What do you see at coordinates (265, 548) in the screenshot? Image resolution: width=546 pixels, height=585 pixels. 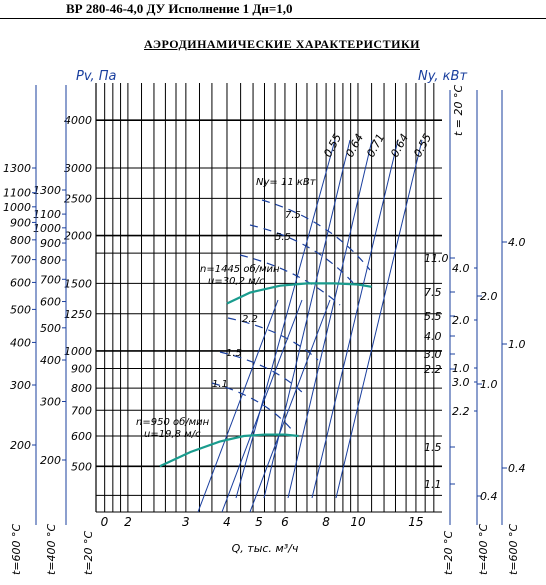 I see `x-axis-title: Q, тыс. м³/ч` at bounding box center [265, 548].